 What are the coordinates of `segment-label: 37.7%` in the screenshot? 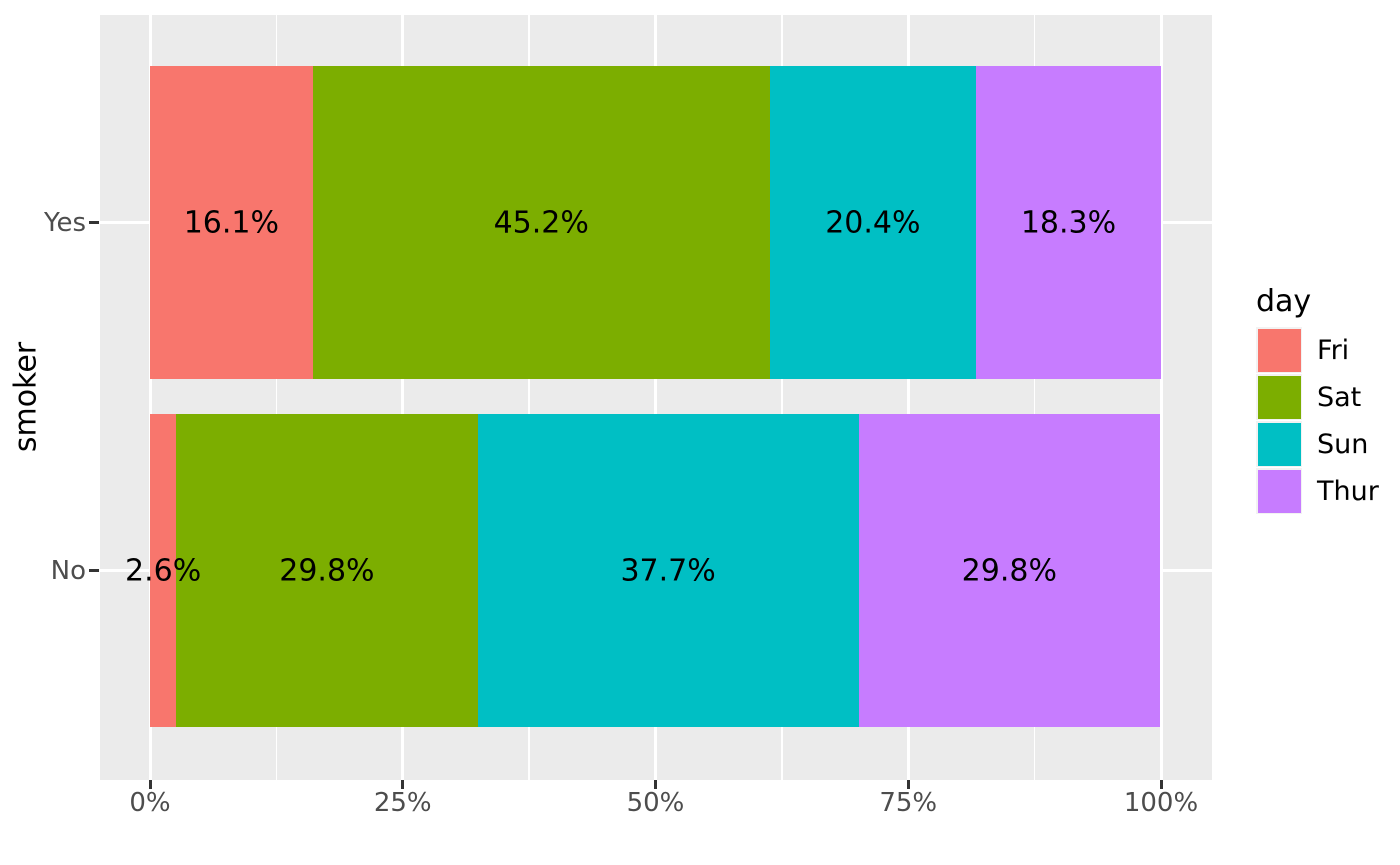 It's located at (668, 570).